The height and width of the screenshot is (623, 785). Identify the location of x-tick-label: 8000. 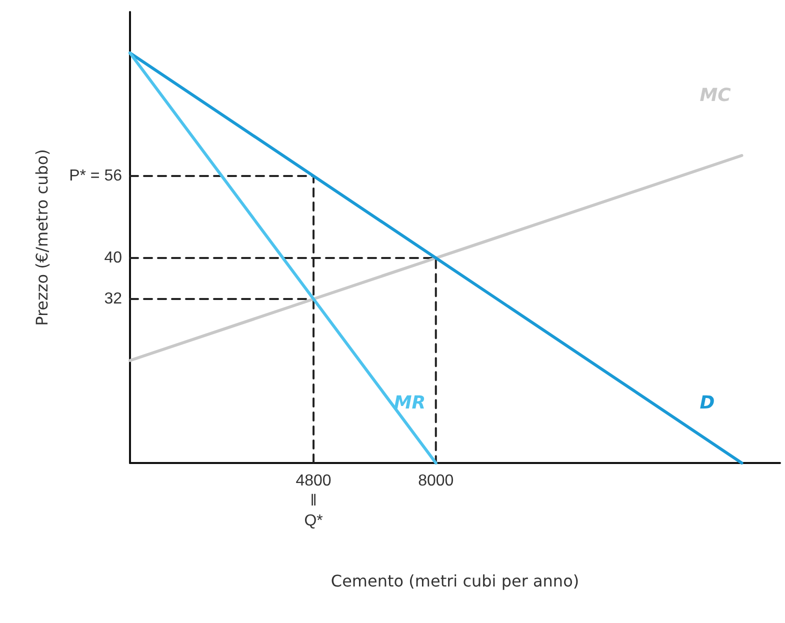
(436, 481).